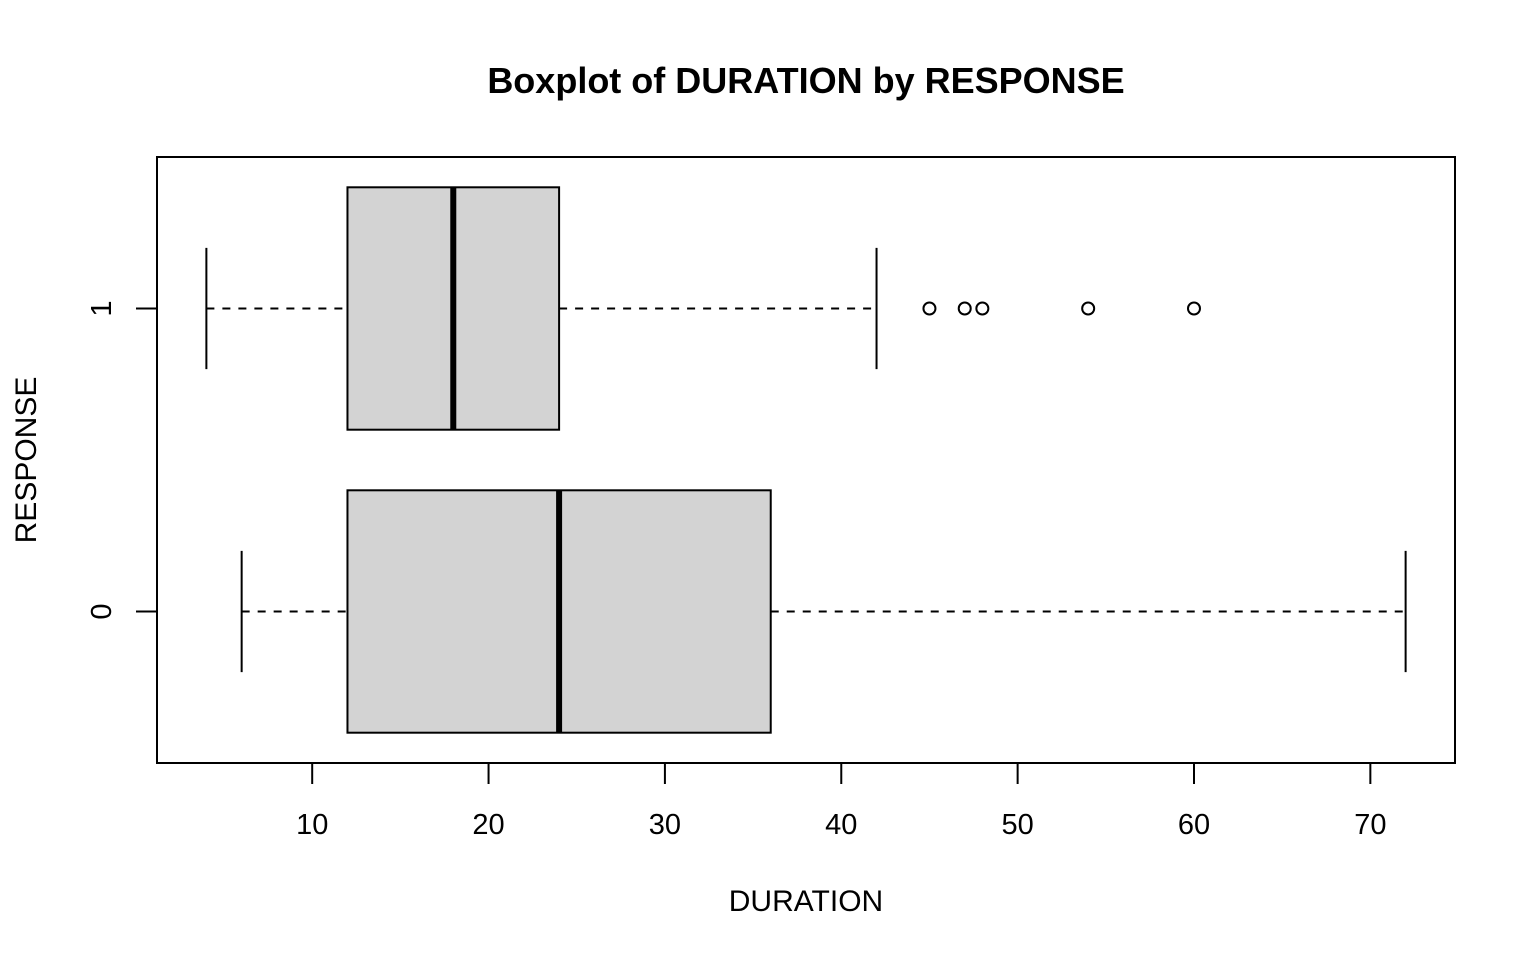 Image resolution: width=1536 pixels, height=960 pixels. I want to click on y-axis: 01, so click(122, 460).